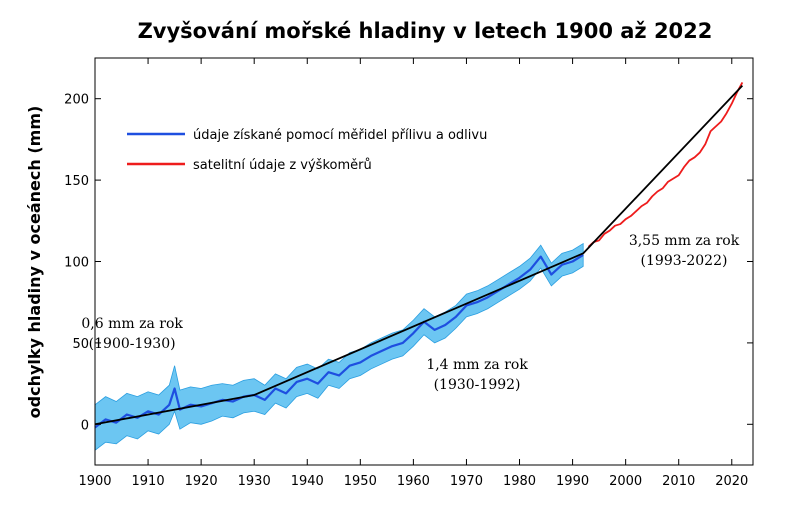 Image resolution: width=800 pixels, height=520 pixels. What do you see at coordinates (477, 385) in the screenshot?
I see `annotation-period: (1930-1992)` at bounding box center [477, 385].